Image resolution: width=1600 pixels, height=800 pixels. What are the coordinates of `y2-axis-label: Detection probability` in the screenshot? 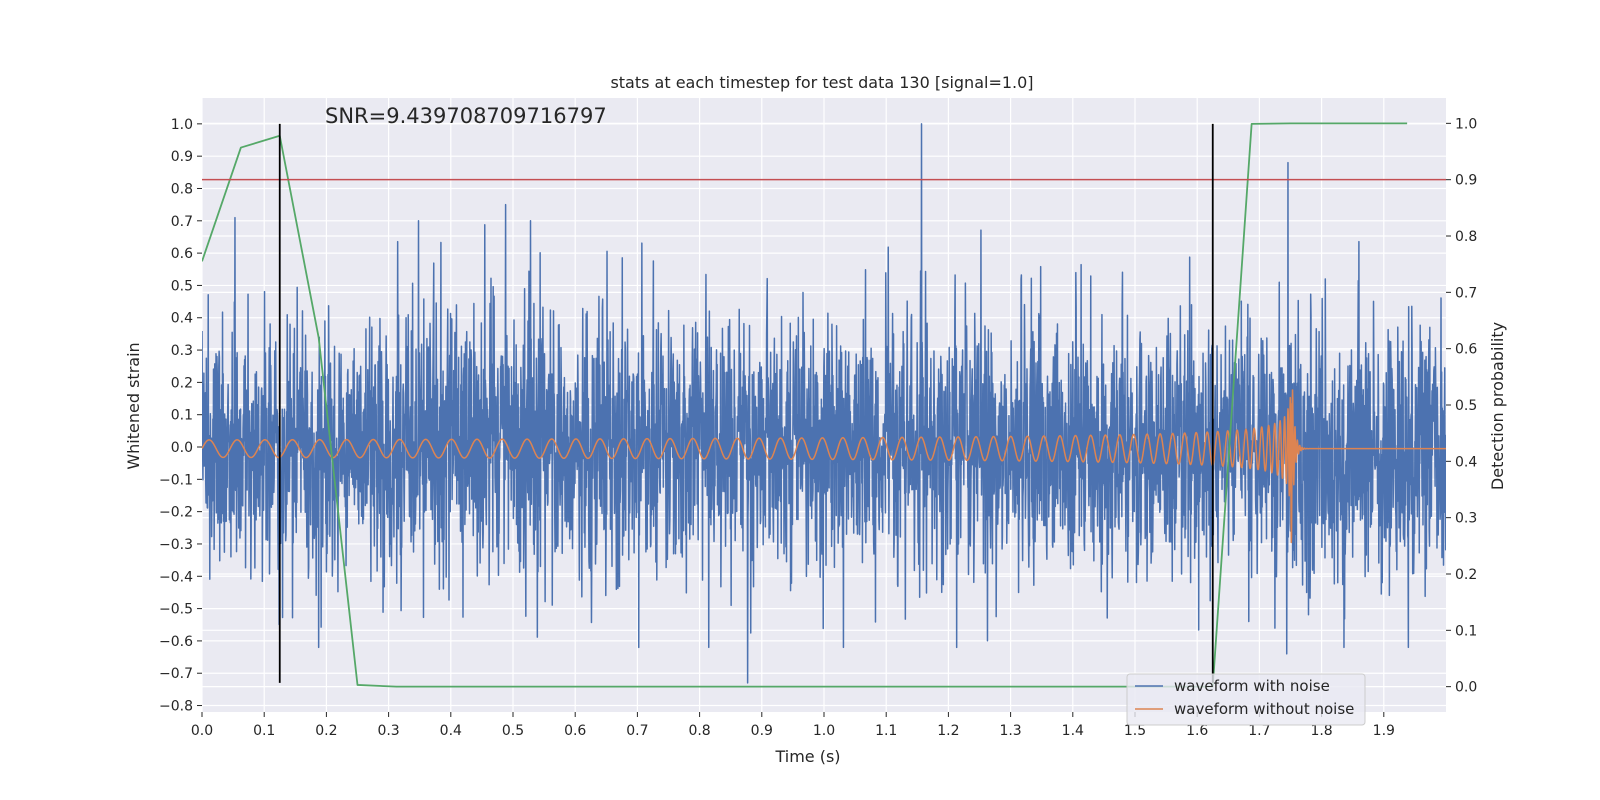 It's located at (1497, 406).